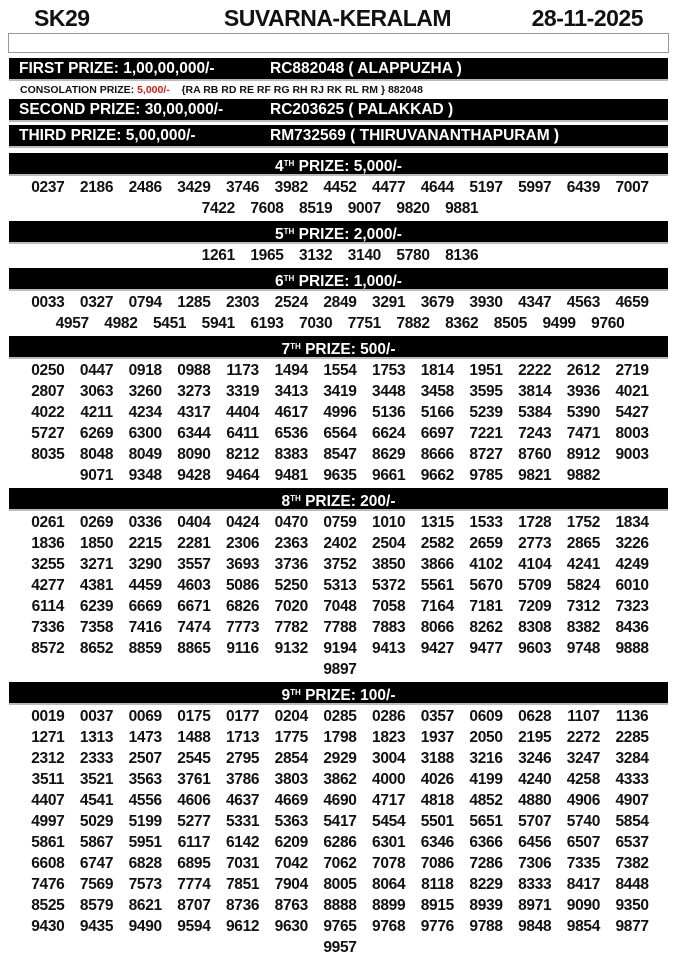  Describe the element at coordinates (486, 433) in the screenshot. I see `winning-number: 7221` at that location.